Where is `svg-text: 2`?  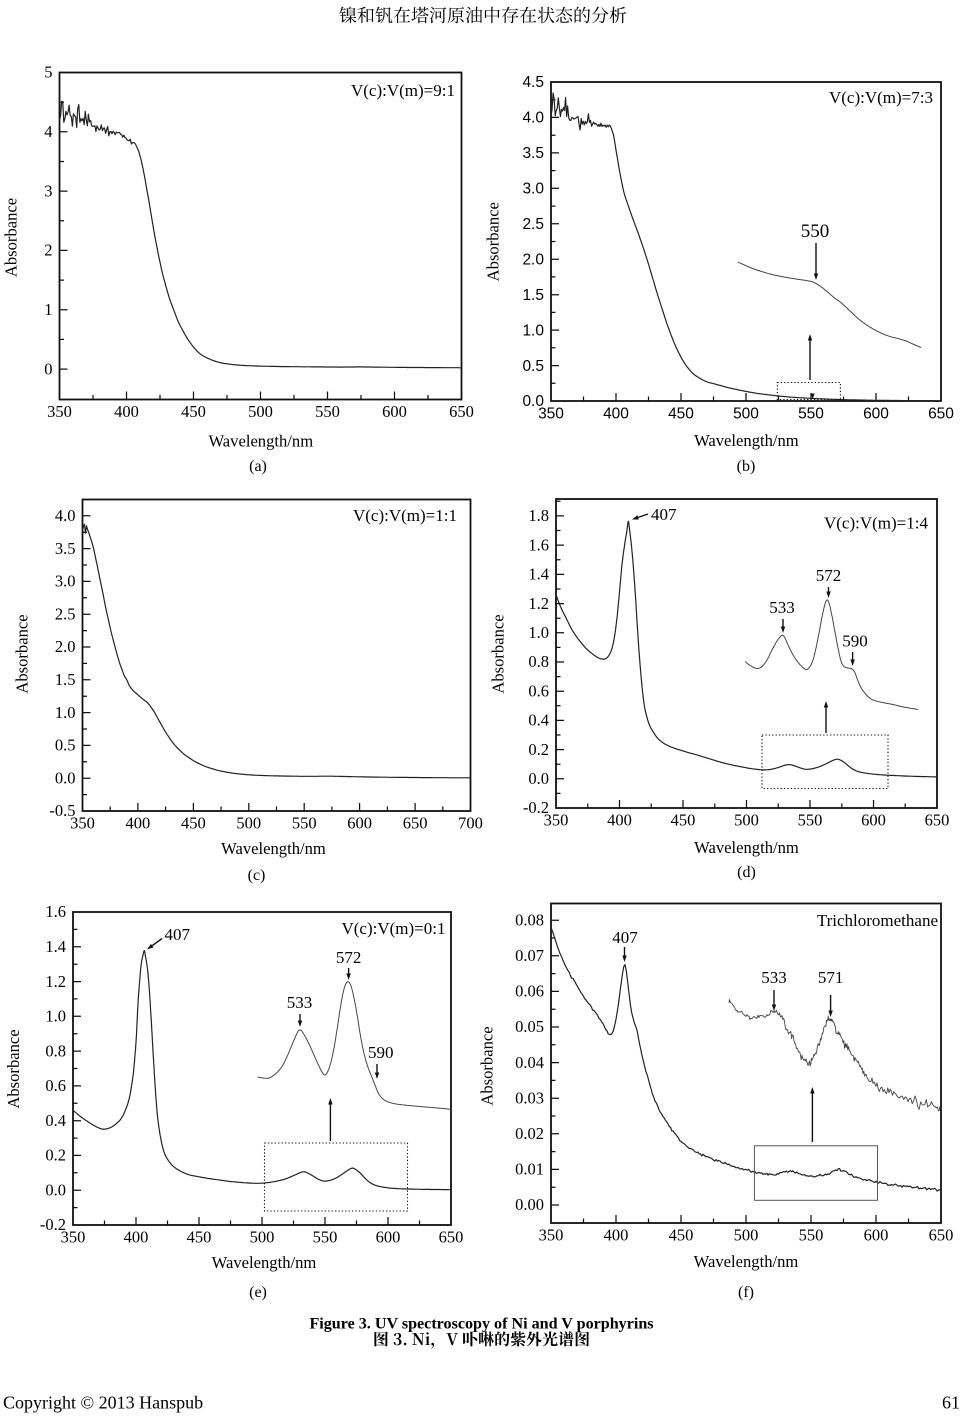 svg-text: 2 is located at coordinates (48, 250).